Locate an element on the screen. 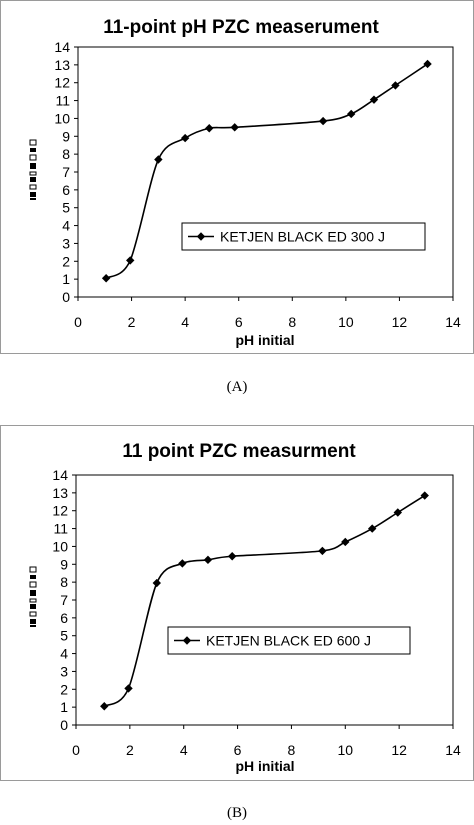 The height and width of the screenshot is (825, 474). figure-caption-a: (A) is located at coordinates (237, 387).